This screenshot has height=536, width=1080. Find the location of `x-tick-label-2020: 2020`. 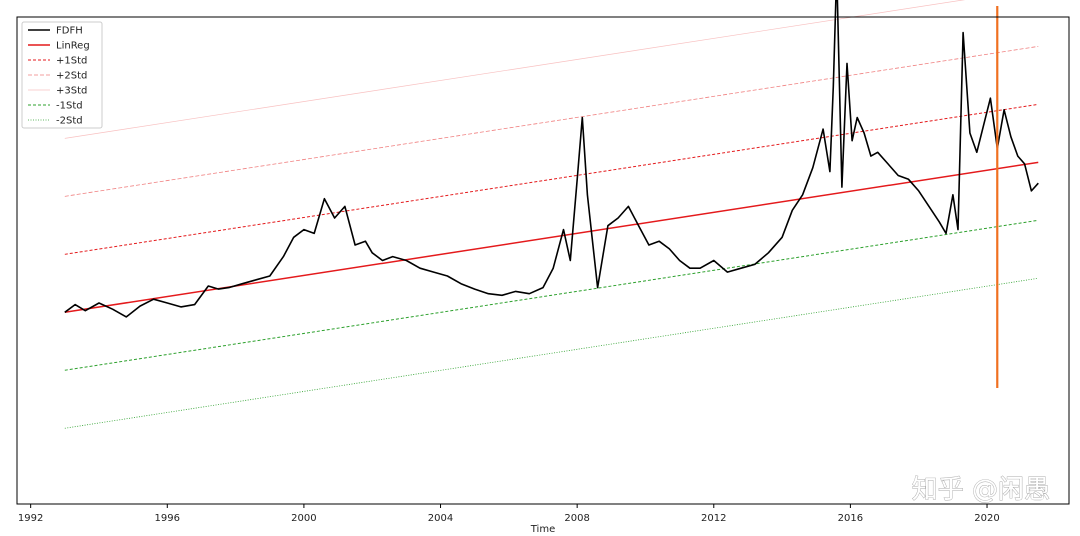

x-tick-label-2020: 2020 is located at coordinates (986, 518).